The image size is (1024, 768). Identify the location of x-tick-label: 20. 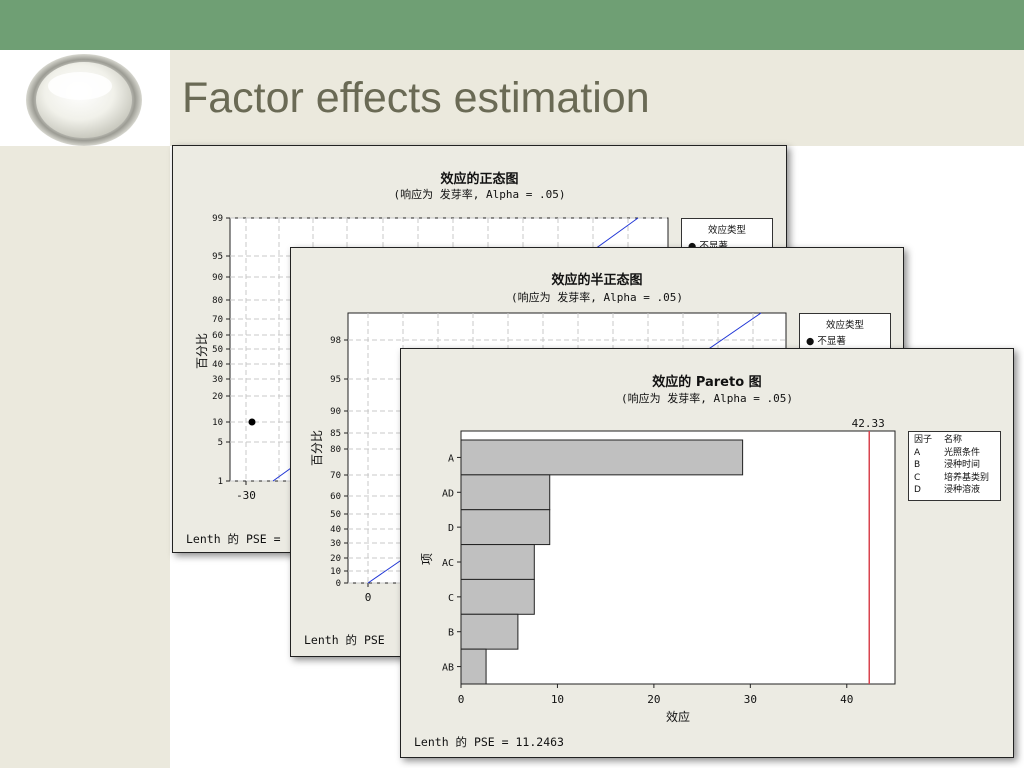
(653, 699).